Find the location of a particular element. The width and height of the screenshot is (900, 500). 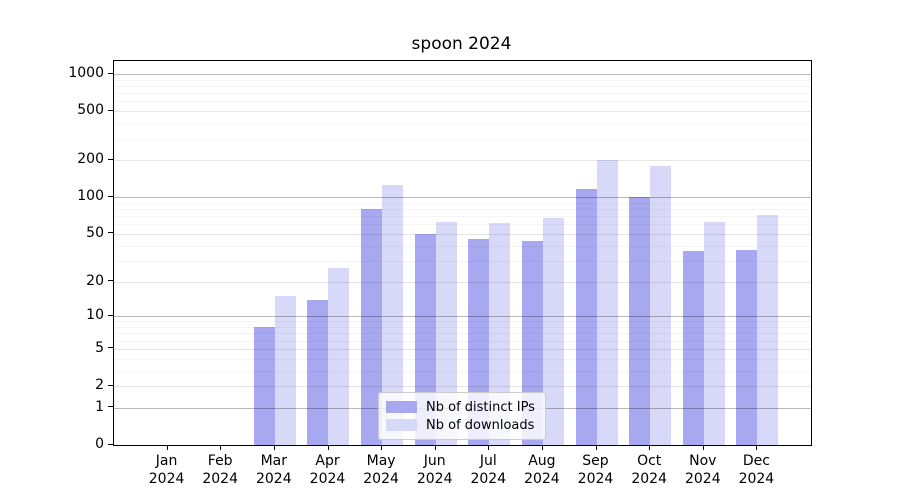

x-tick-month: Dec is located at coordinates (756, 461).